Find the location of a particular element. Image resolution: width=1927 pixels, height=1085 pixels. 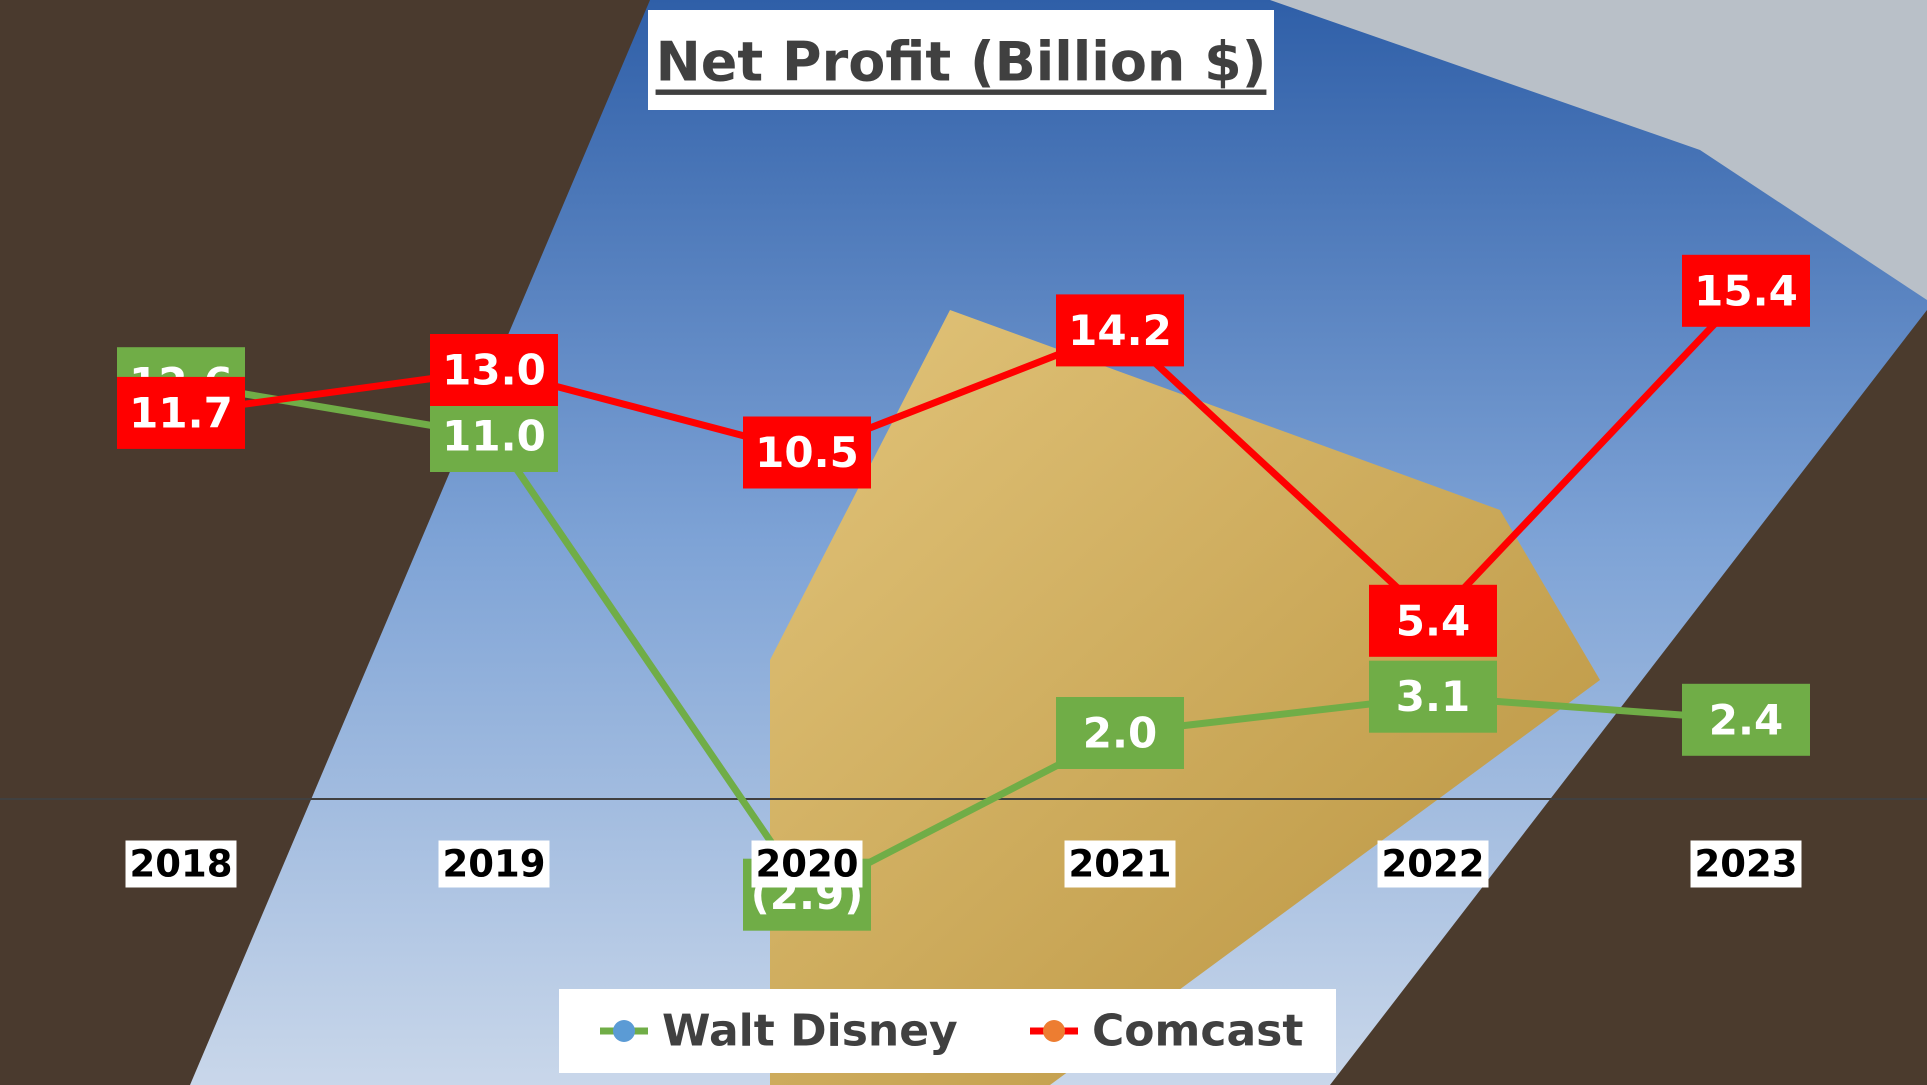

data-label: 2.0 is located at coordinates (1120, 733).